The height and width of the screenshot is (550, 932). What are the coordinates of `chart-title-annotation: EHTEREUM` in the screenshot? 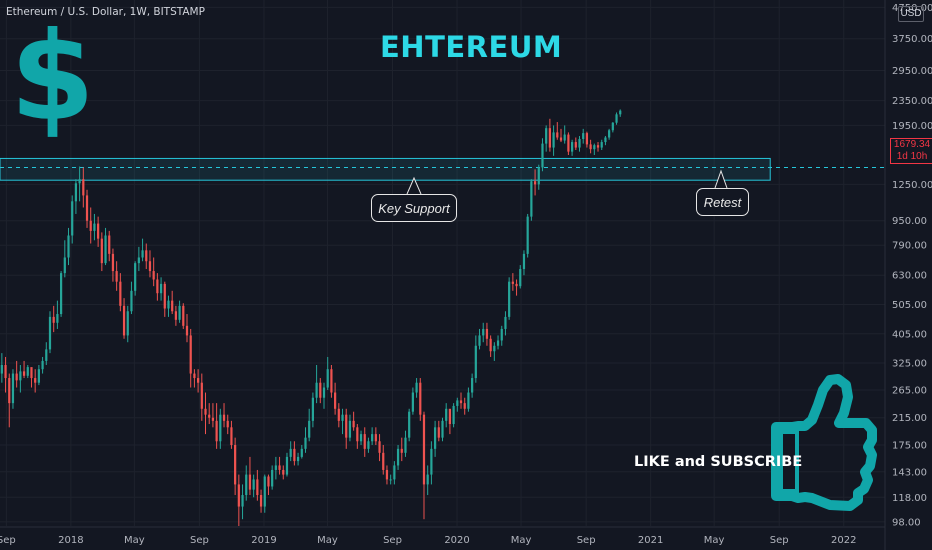 It's located at (471, 47).